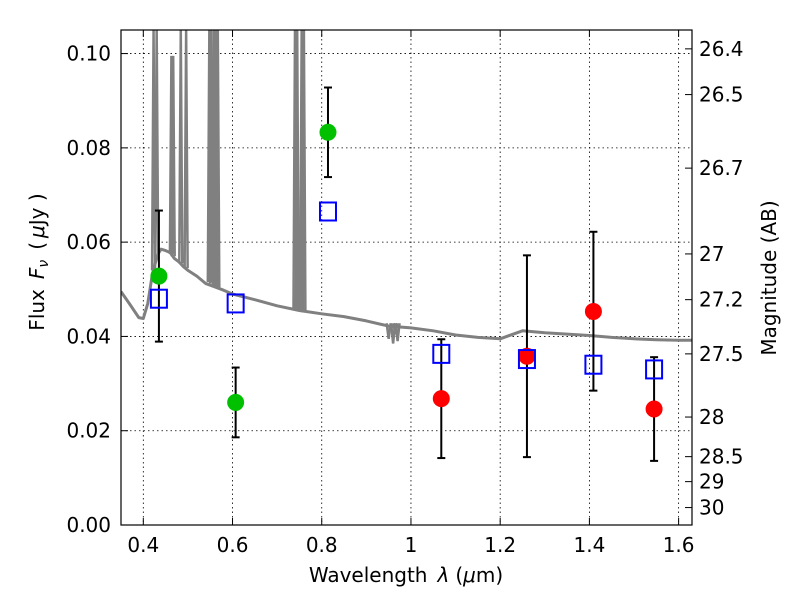 This screenshot has height=600, width=800. I want to click on x-tick-label: 0.4, so click(143, 545).